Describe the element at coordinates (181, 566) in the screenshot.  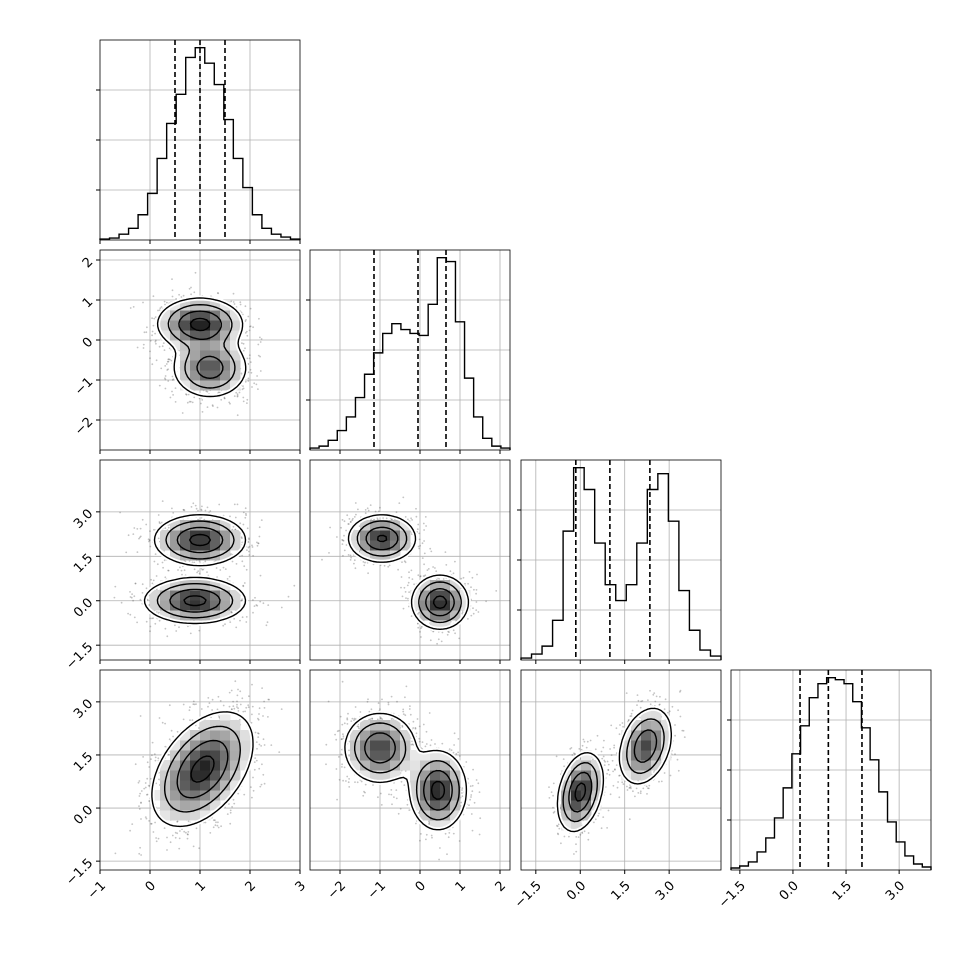
I see `scatter-panel-2-0: −1.50.01.53.0` at that location.